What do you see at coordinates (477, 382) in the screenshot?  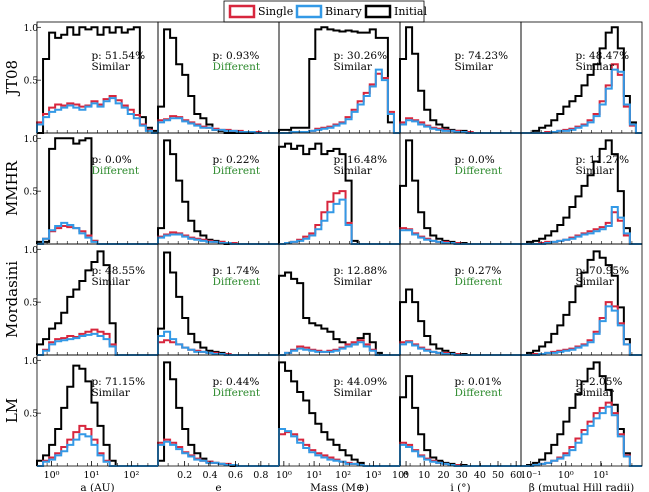 I see `p-value-label: p: 0.01%` at bounding box center [477, 382].